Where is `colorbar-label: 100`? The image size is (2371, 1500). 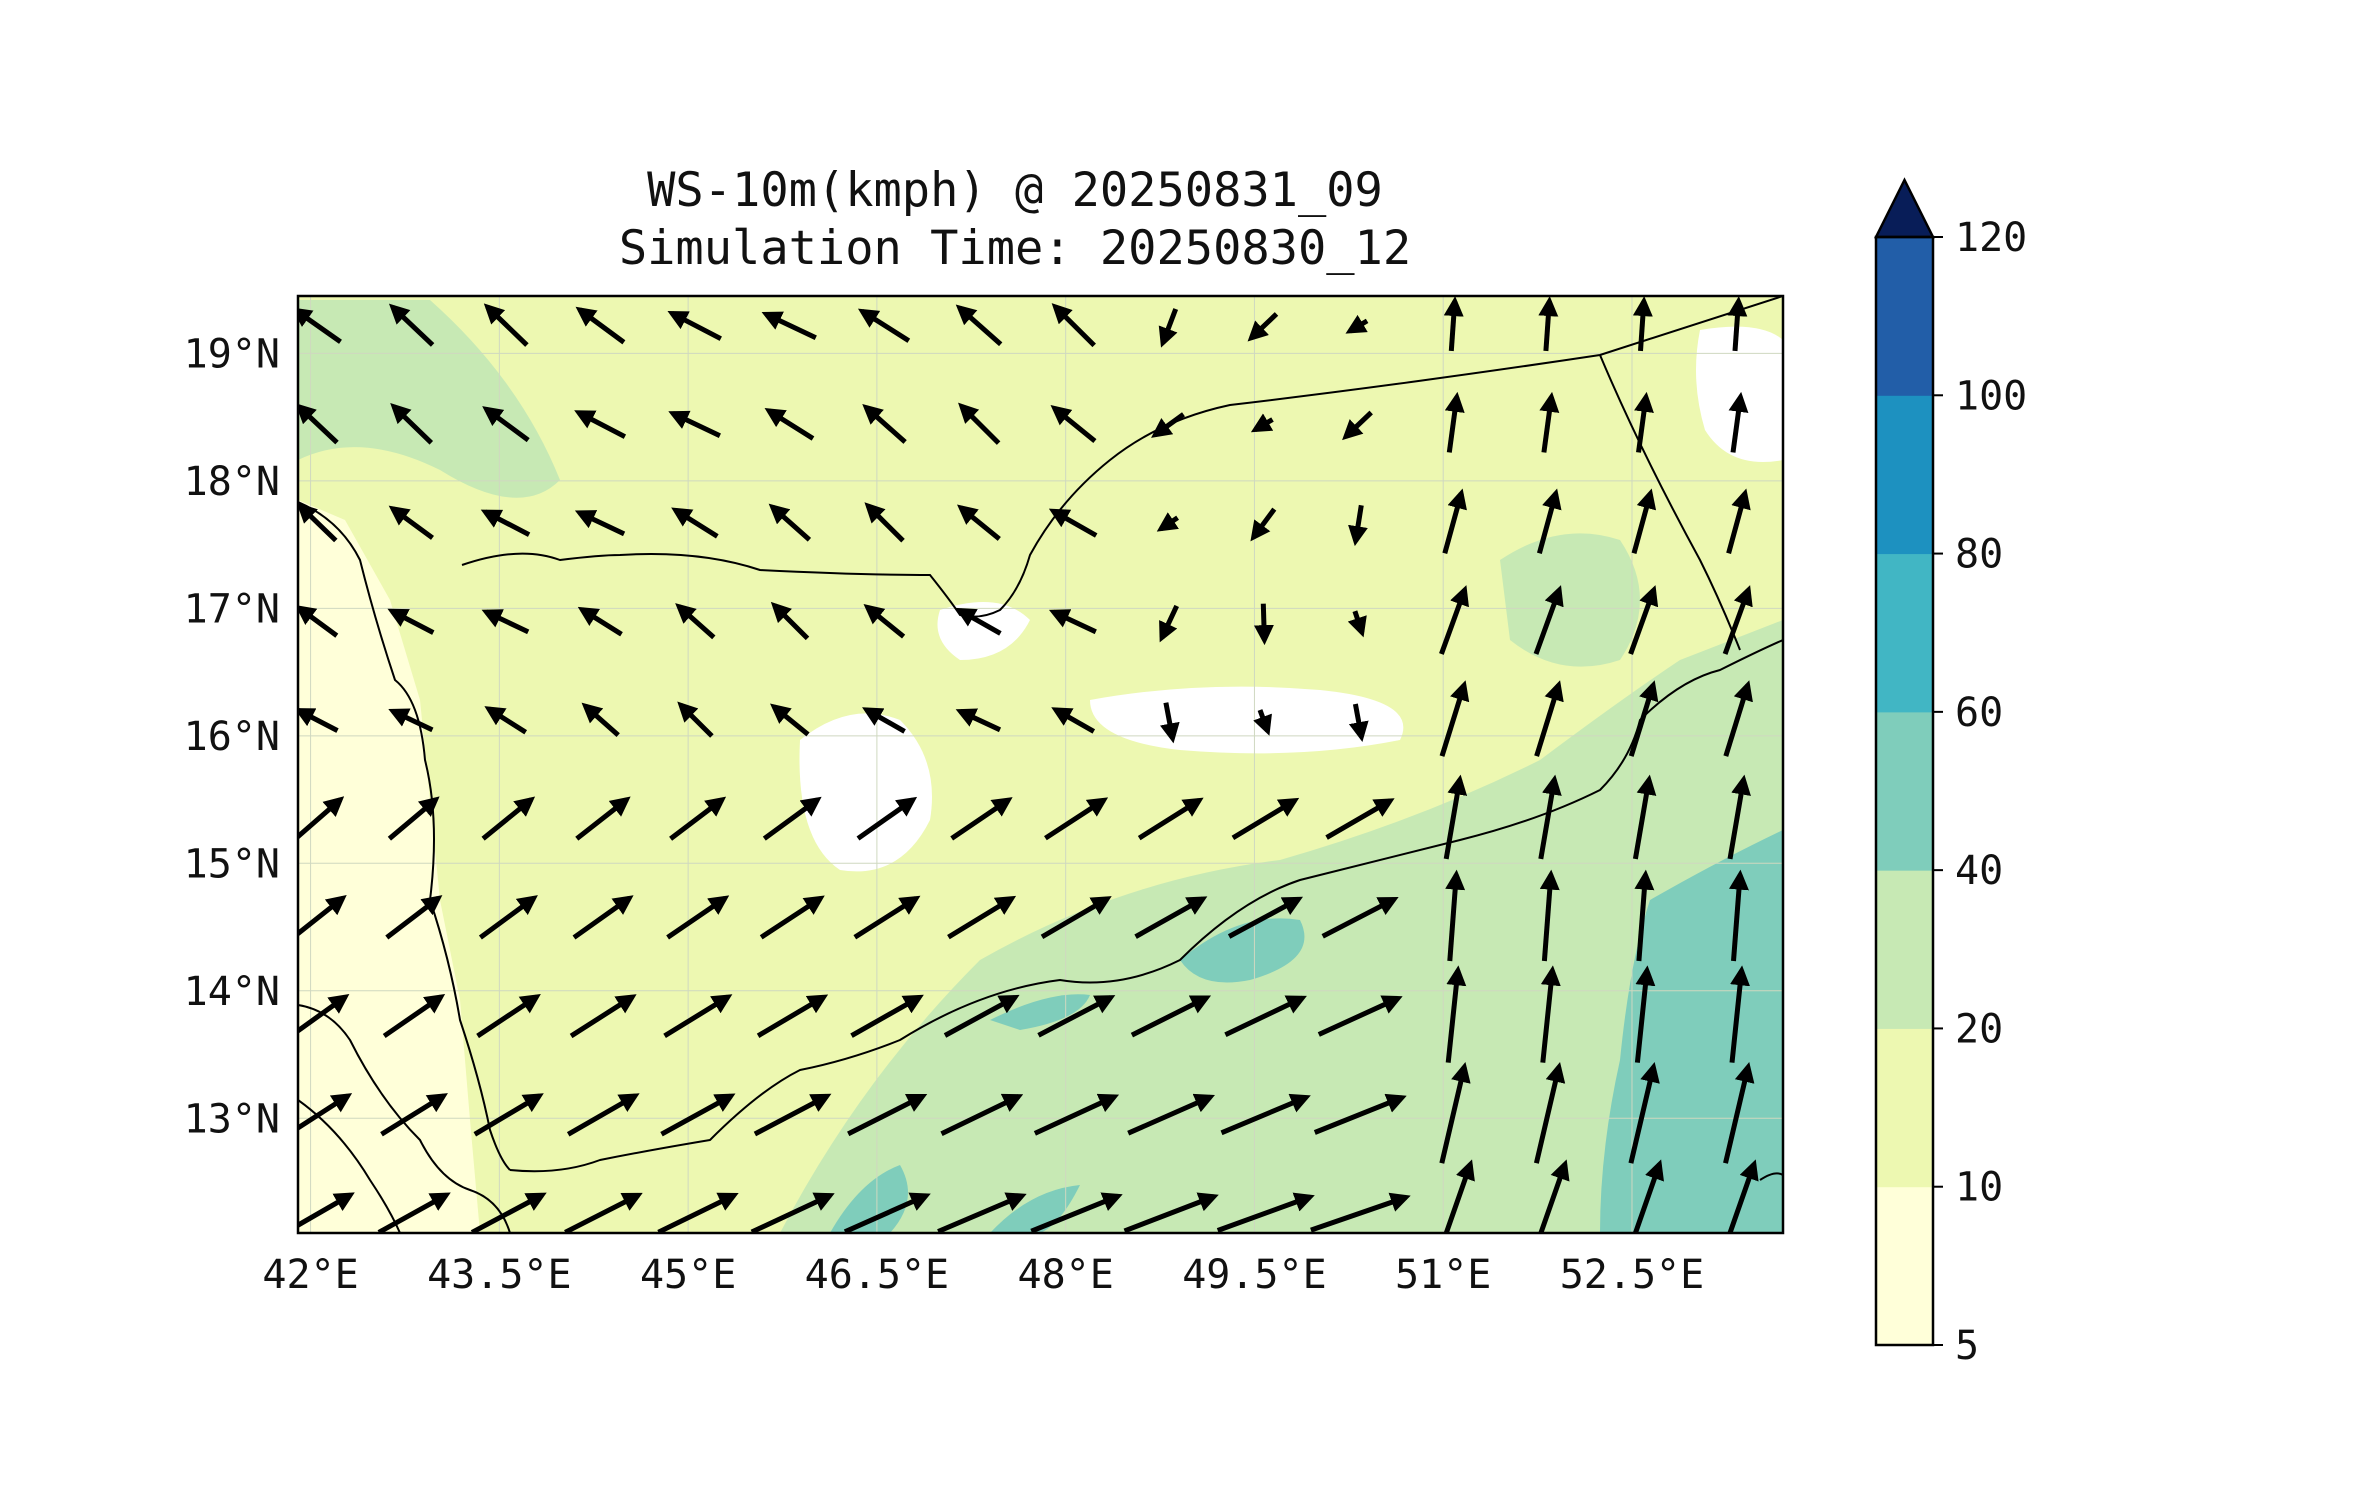
colorbar-label: 100 is located at coordinates (1991, 396).